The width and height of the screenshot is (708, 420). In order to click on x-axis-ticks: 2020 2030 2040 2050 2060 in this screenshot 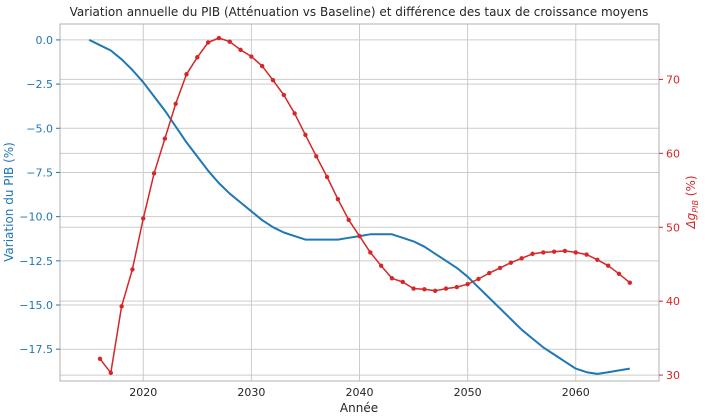, I will do `click(359, 392)`.